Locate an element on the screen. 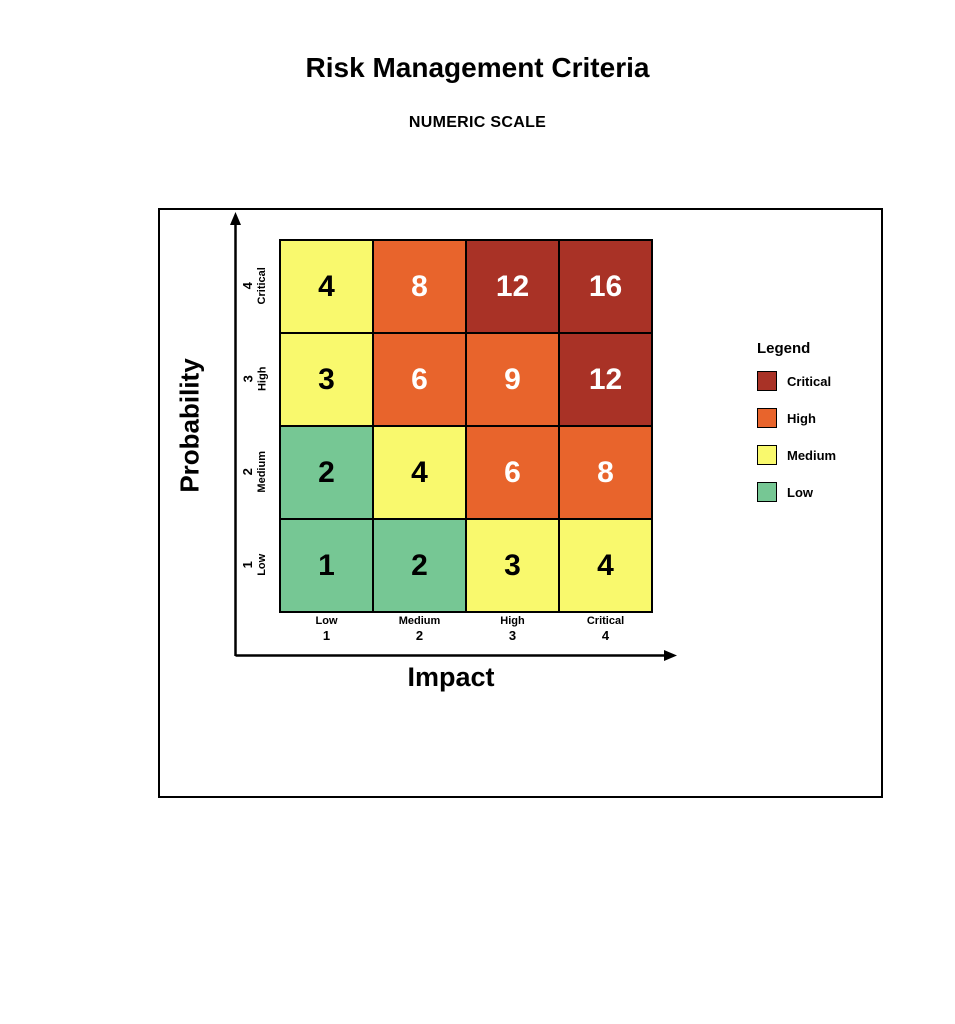 The height and width of the screenshot is (1024, 955). y-tick-label-text: 2 Medium is located at coordinates (254, 471).